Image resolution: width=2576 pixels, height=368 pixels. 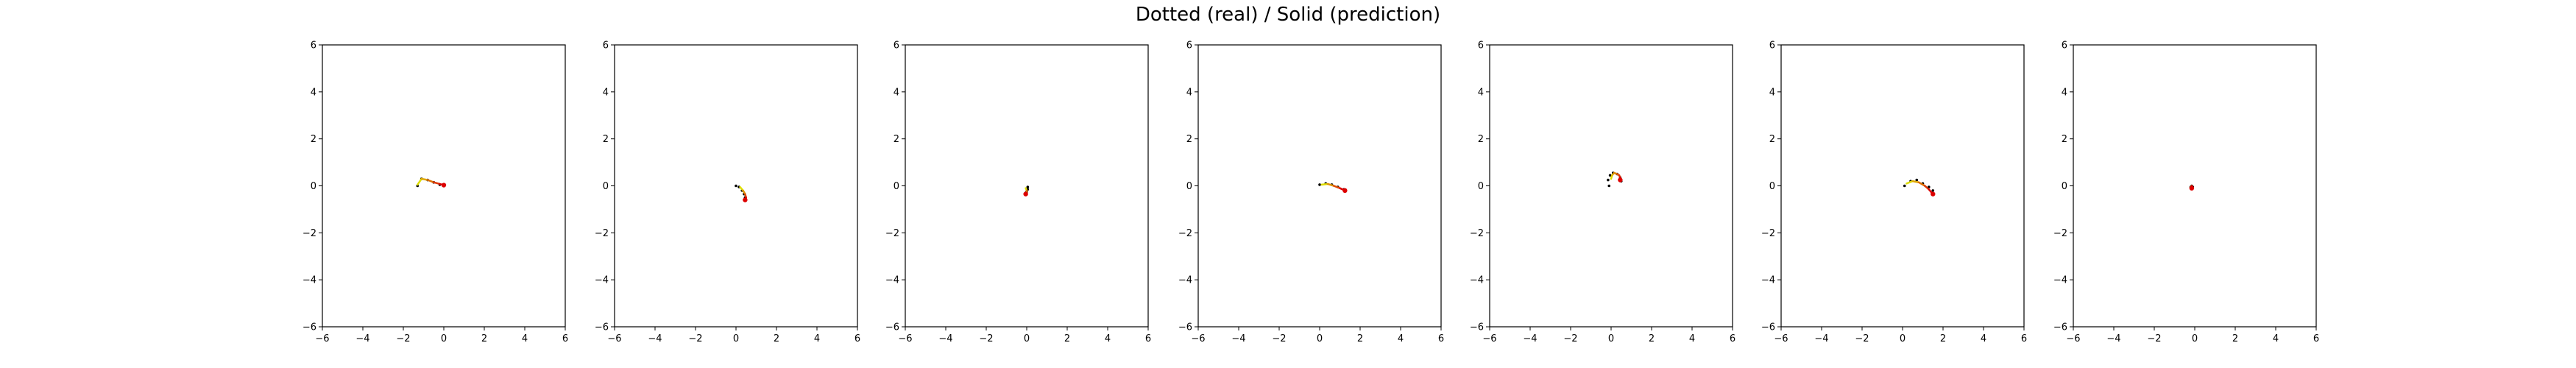 I want to click on subplot-4: −6 −4 −2 0 2 4 6 −6 −4 −2 0 2 4 6, so click(x=1311, y=192).